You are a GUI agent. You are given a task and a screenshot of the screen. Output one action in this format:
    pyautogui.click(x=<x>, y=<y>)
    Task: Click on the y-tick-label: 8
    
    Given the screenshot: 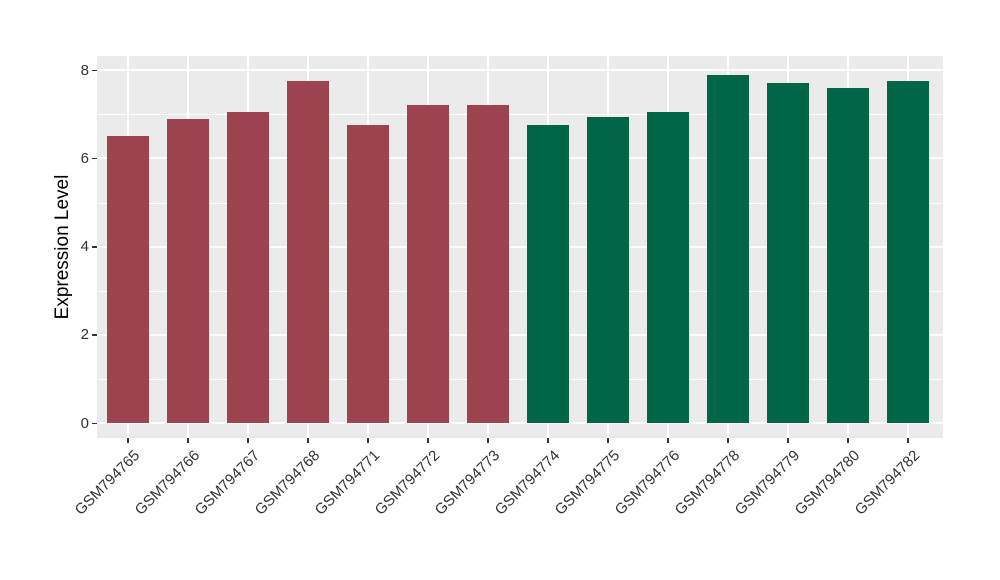 What is the action you would take?
    pyautogui.click(x=84, y=70)
    